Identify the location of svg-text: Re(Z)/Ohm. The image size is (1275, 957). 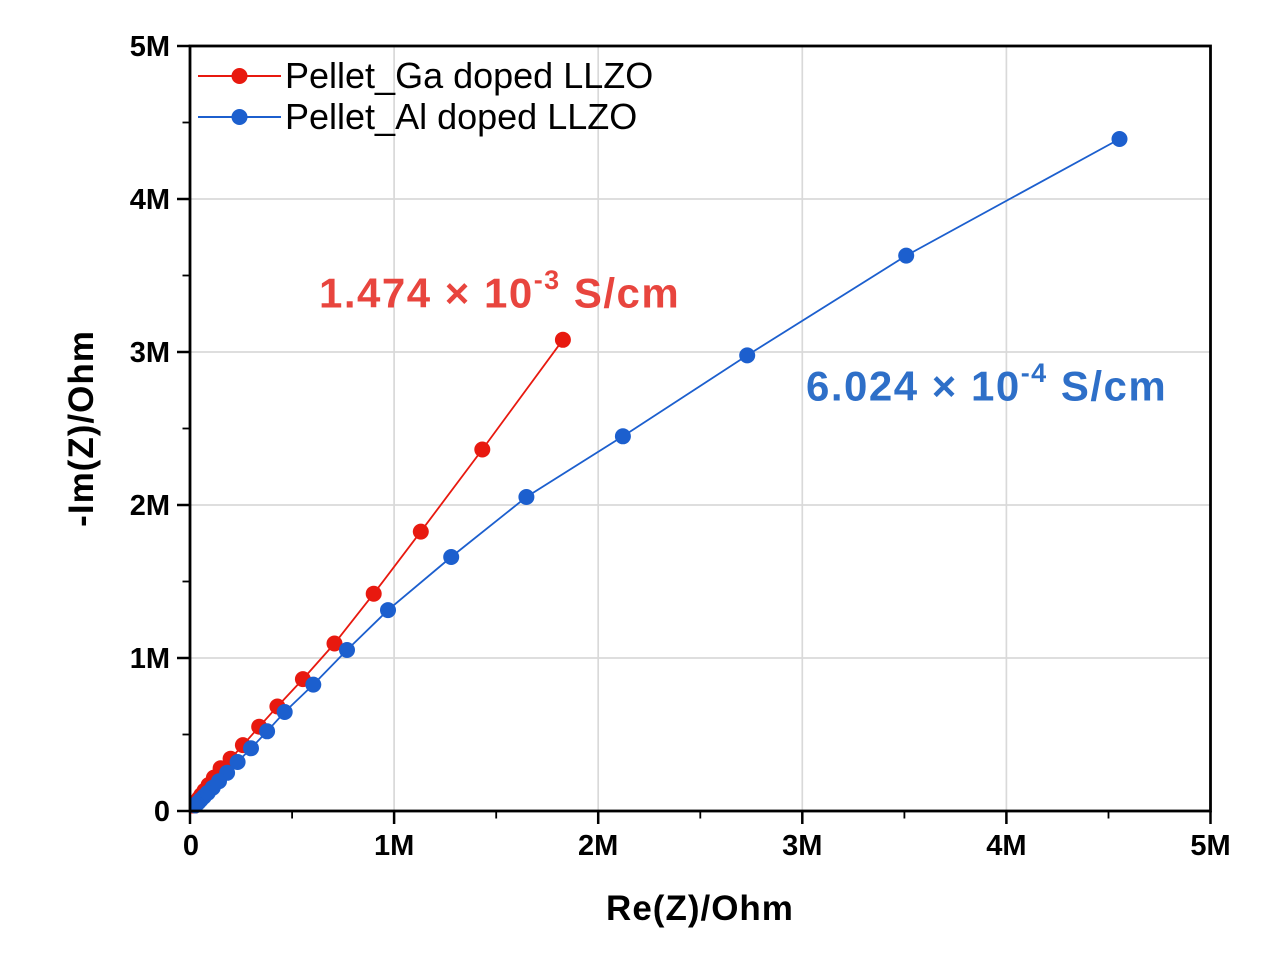
(700, 908).